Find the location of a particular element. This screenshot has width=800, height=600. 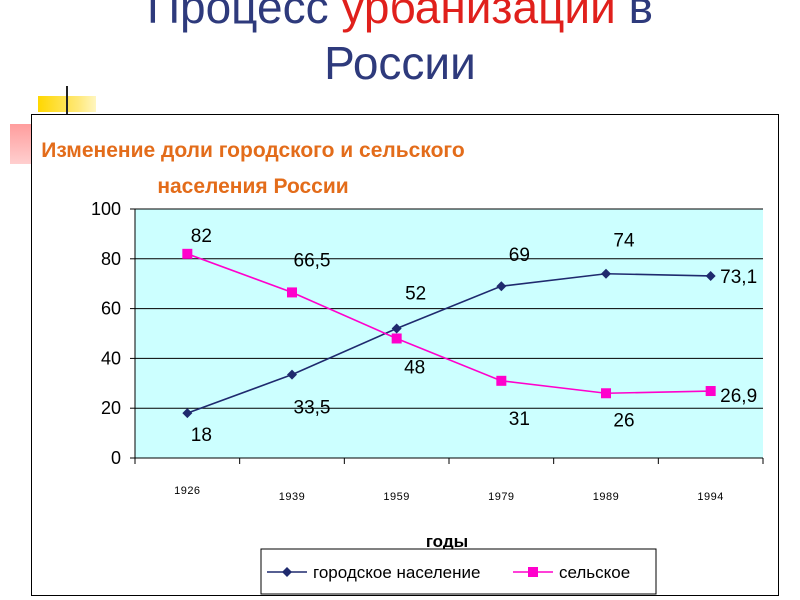

data-label-urban: 33,5 is located at coordinates (312, 408).